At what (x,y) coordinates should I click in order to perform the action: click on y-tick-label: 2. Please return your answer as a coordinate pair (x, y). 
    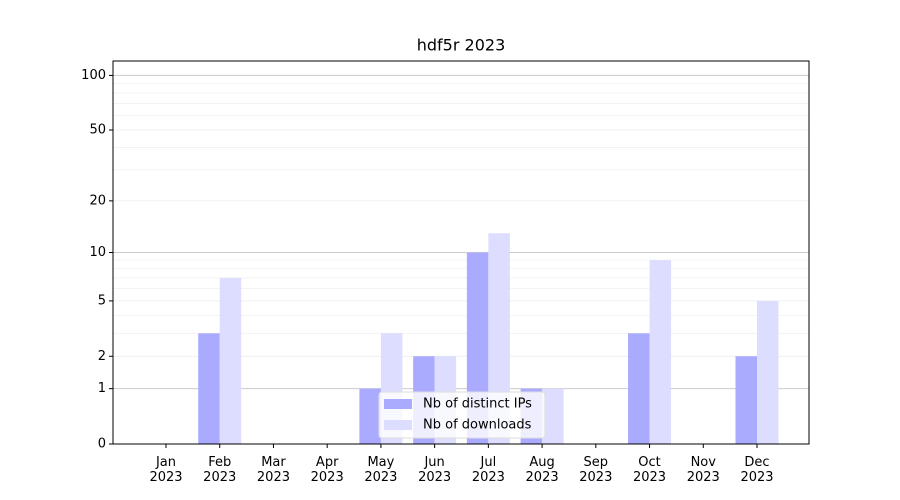
    Looking at the image, I should click on (102, 356).